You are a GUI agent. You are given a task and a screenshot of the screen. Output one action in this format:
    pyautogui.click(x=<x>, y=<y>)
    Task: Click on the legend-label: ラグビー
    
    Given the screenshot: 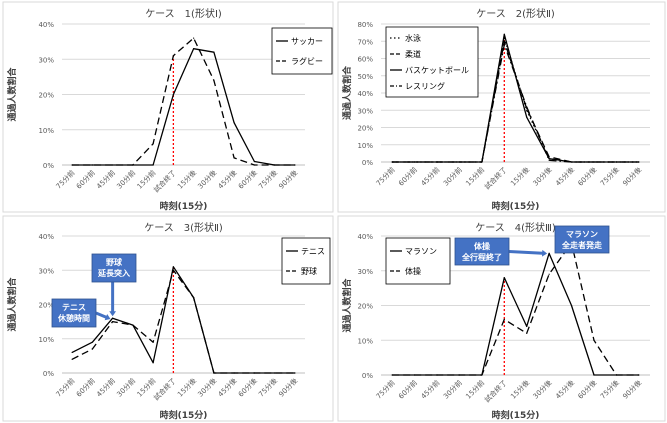 What is the action you would take?
    pyautogui.click(x=307, y=61)
    